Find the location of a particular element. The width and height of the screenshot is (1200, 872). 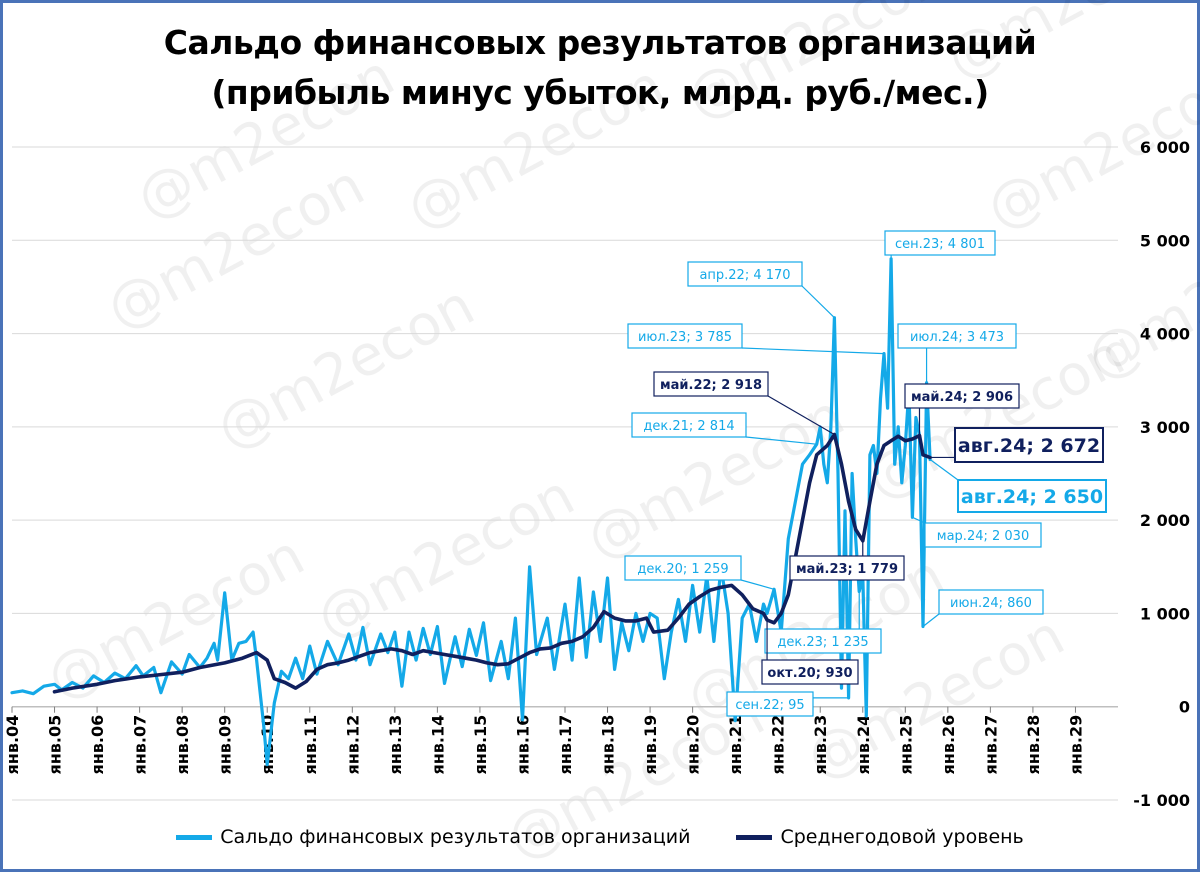

annotation-label: июл.23; 3 785 is located at coordinates (685, 337).